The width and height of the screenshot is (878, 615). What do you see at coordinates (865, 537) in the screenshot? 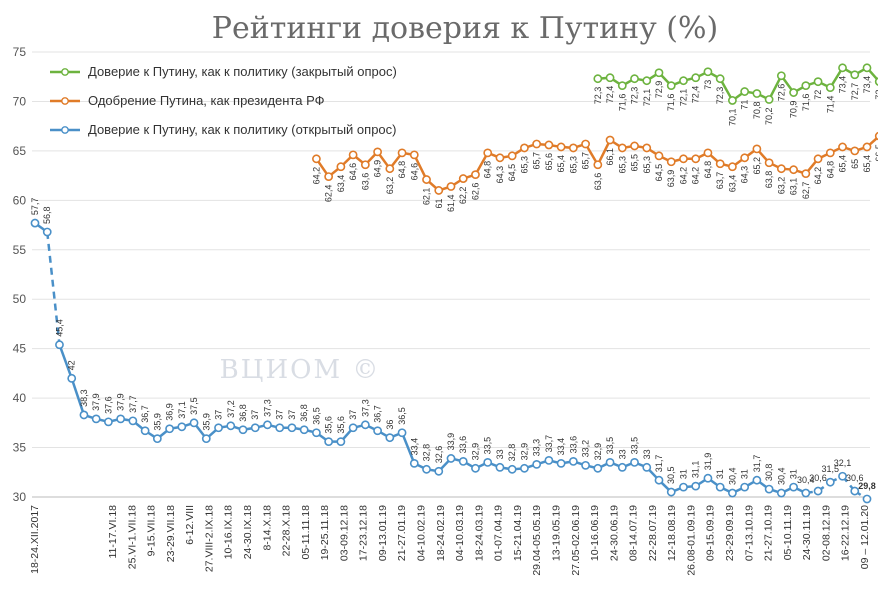
I see `x-tick-label: 09 – 12.01.20` at bounding box center [865, 537].